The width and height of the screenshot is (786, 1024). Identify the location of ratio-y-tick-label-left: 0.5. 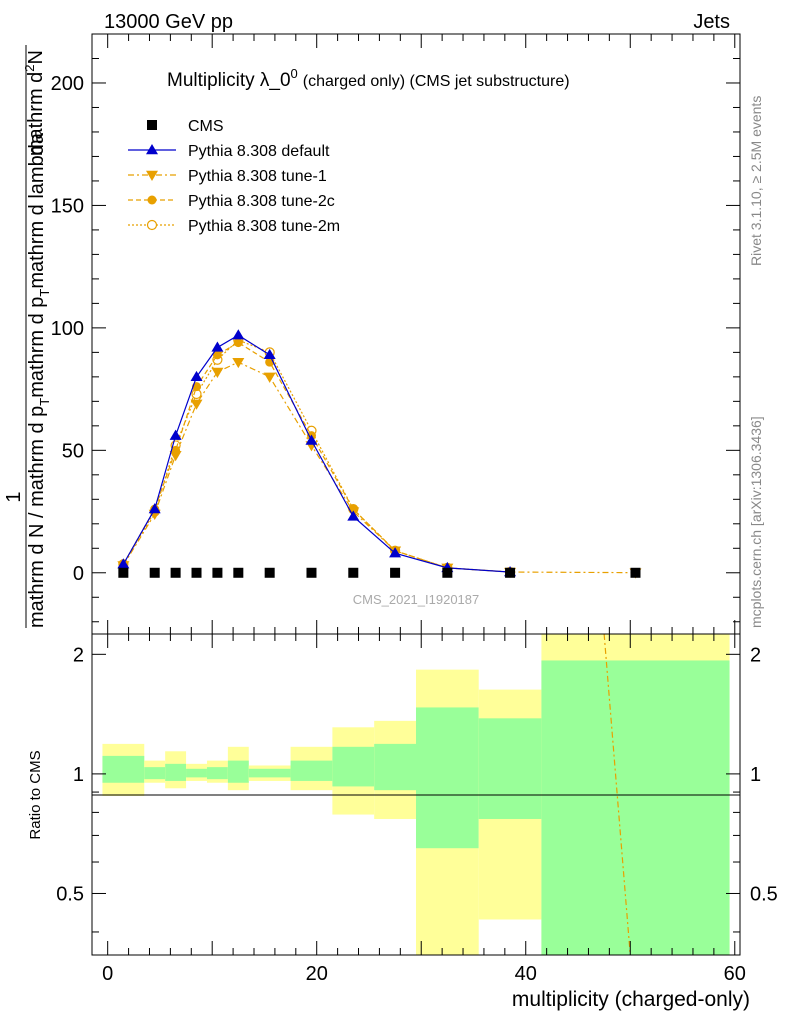
(70, 894).